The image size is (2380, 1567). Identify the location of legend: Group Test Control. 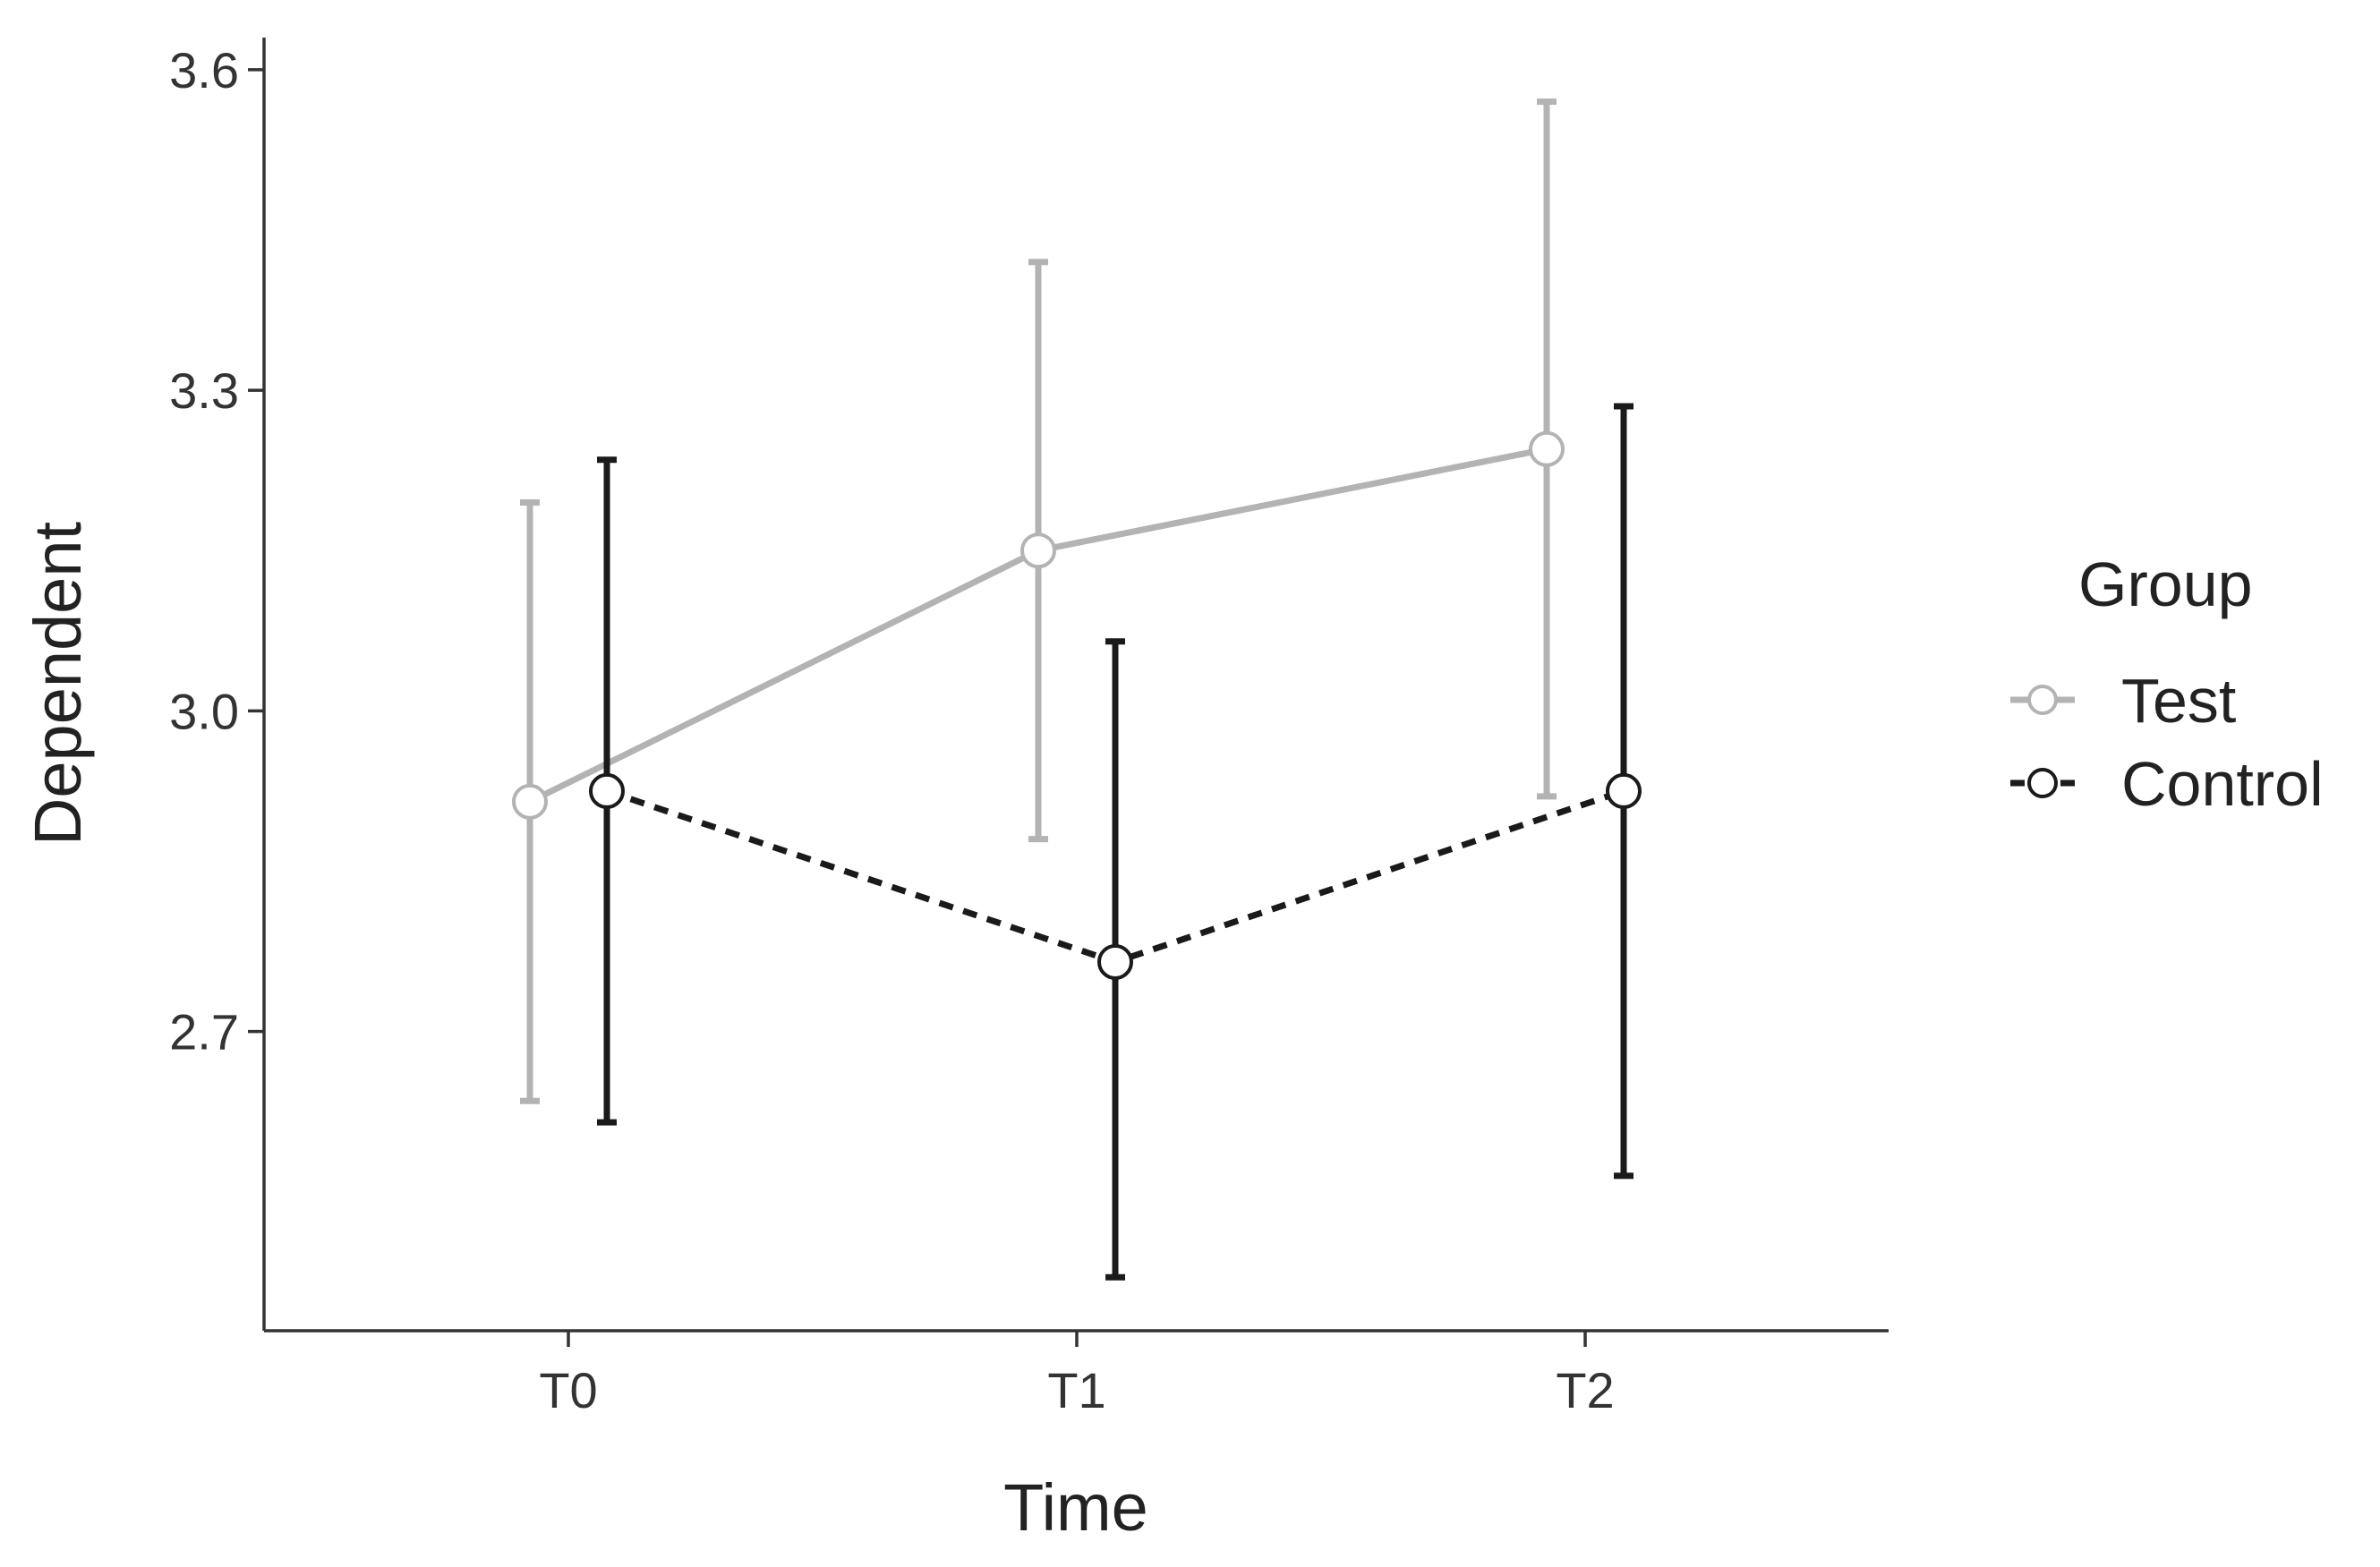
(2167, 684).